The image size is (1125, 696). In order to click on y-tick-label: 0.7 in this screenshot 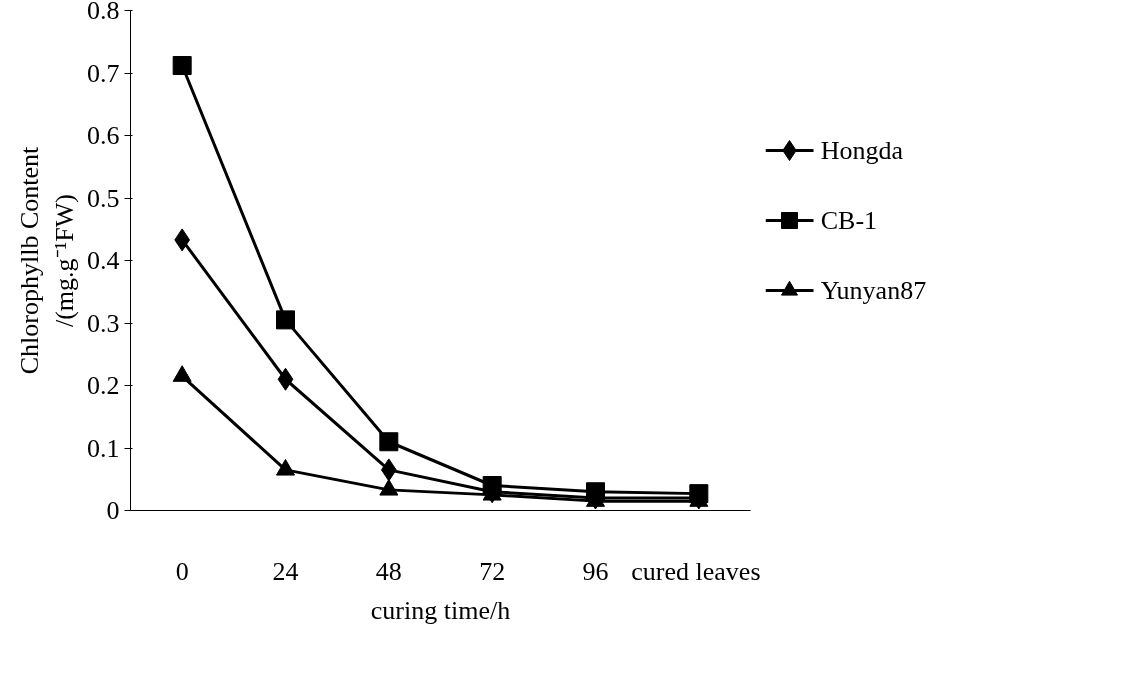, I will do `click(103, 73)`.